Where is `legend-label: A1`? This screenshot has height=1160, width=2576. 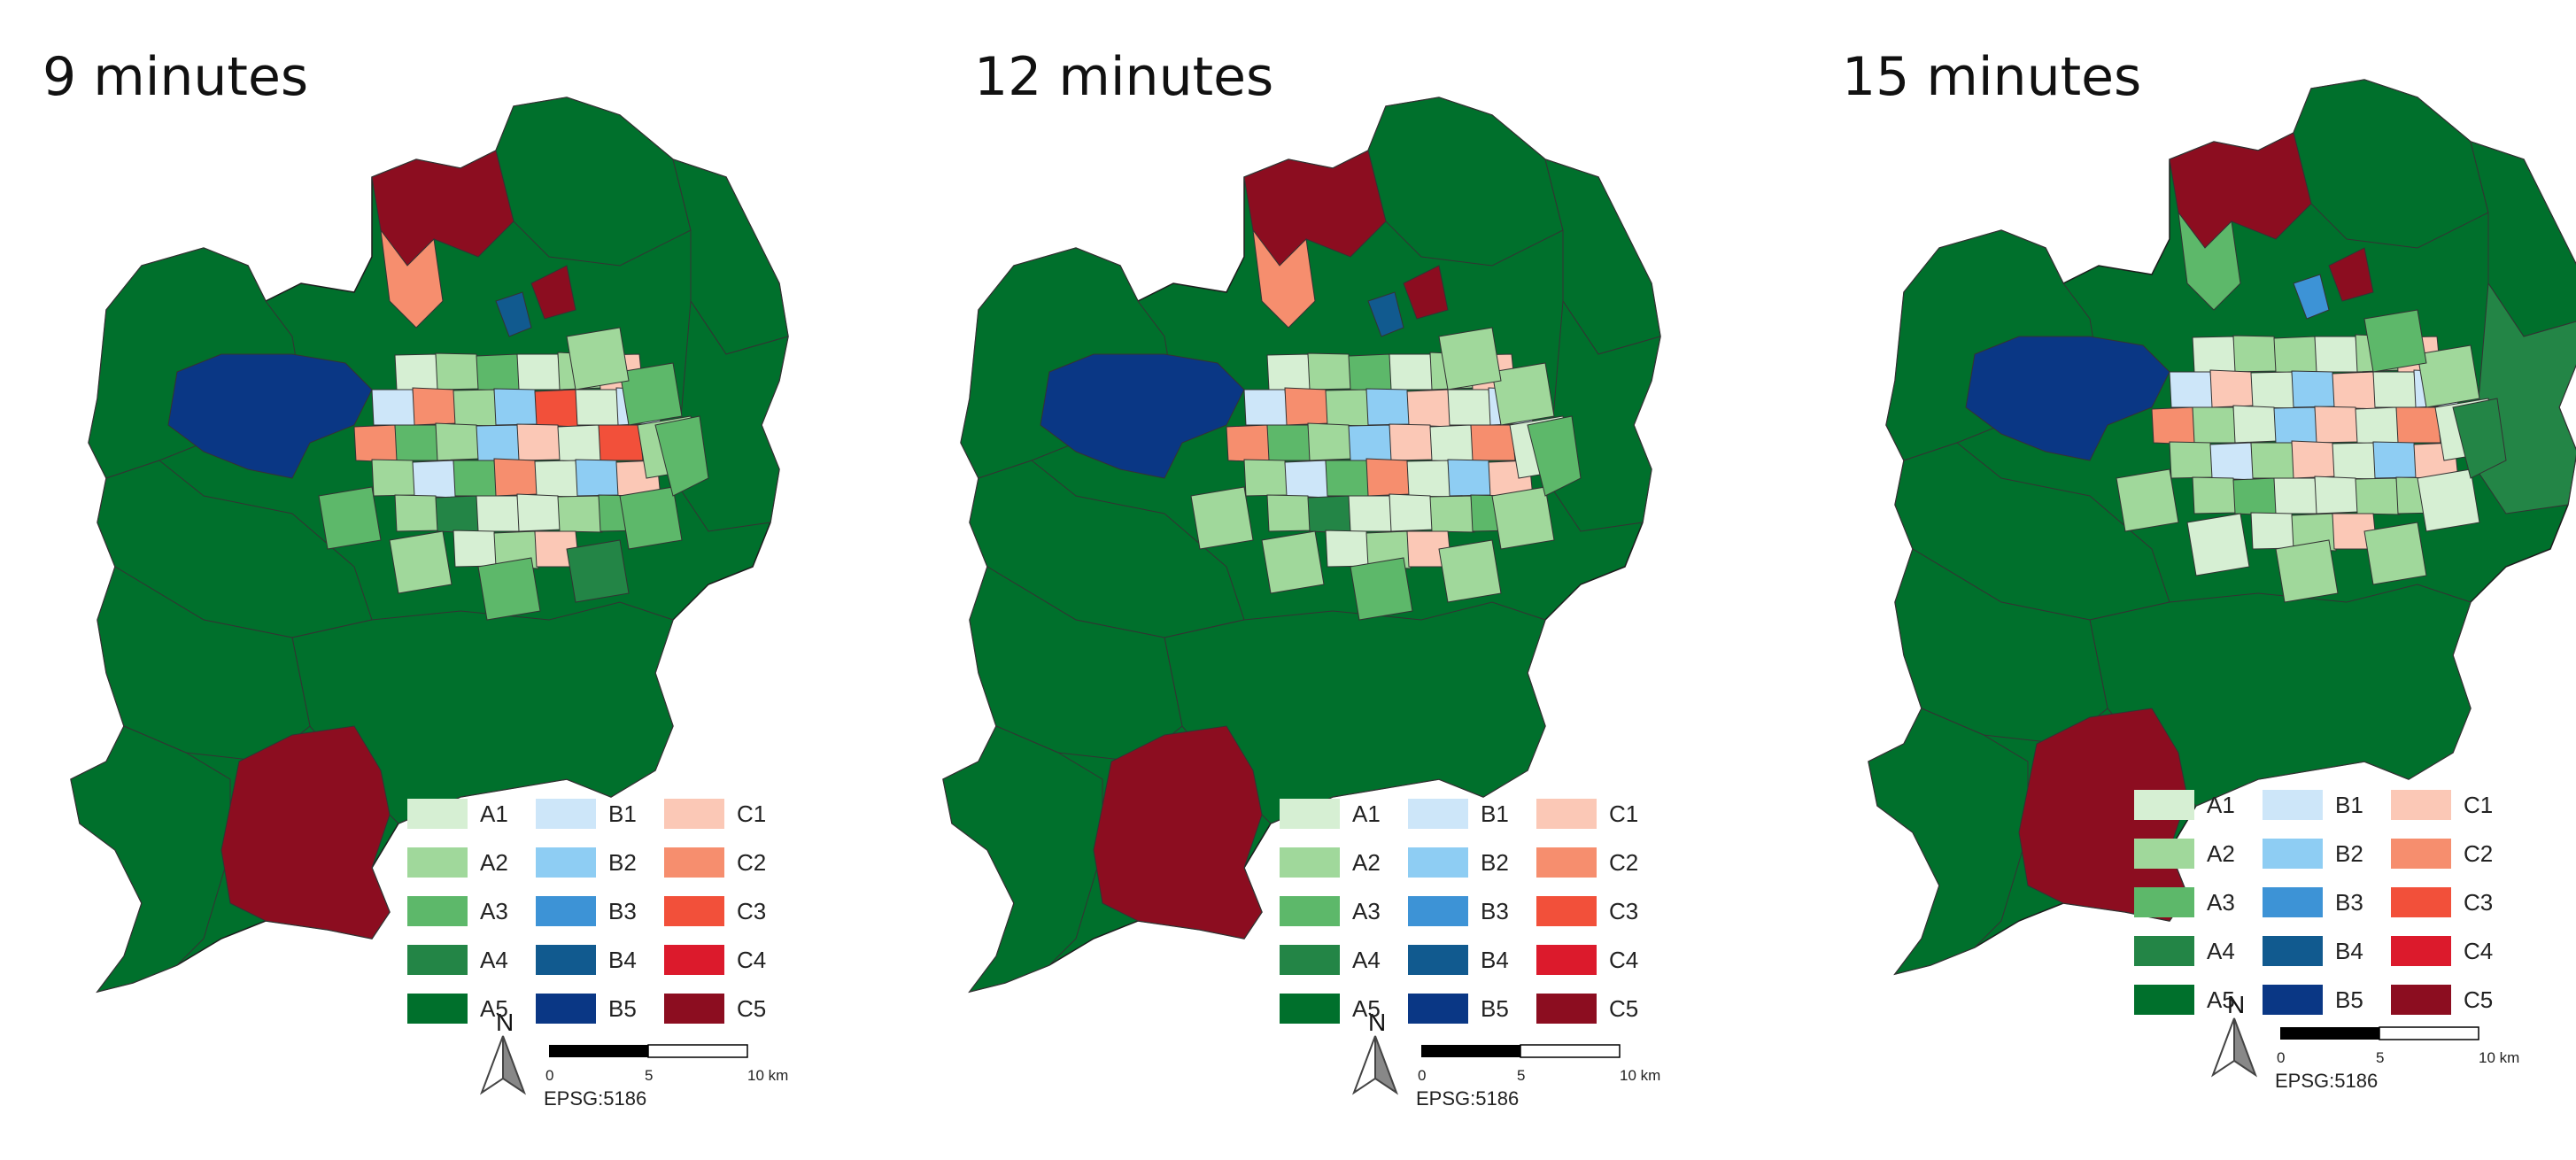 legend-label: A1 is located at coordinates (1366, 814).